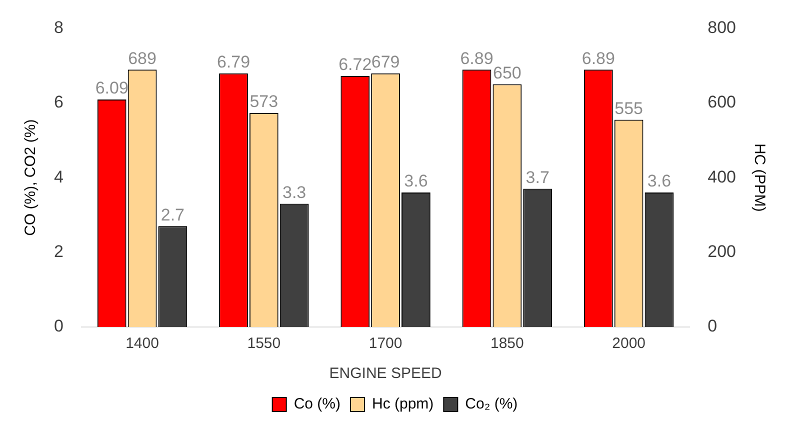 This screenshot has width=790, height=435. I want to click on data-label: 679, so click(385, 62).